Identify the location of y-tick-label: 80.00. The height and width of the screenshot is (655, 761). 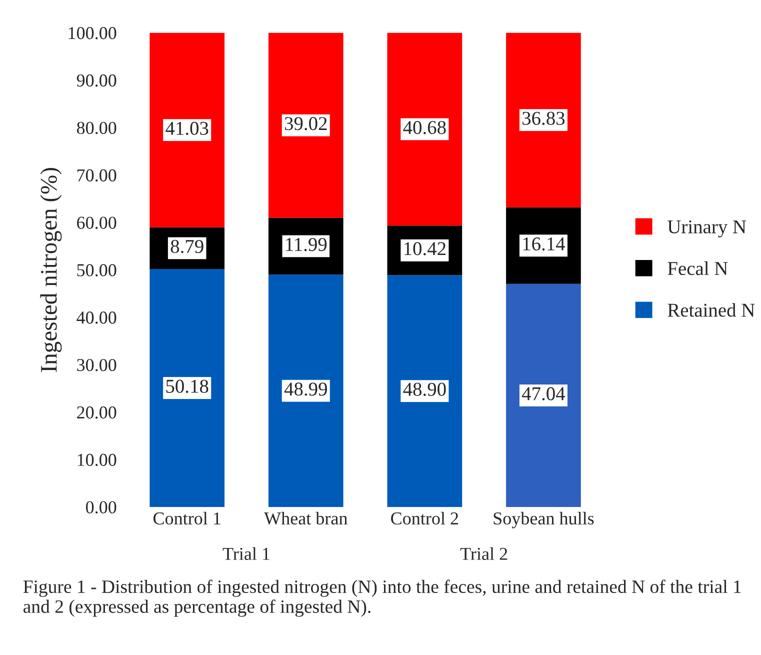
(96, 128).